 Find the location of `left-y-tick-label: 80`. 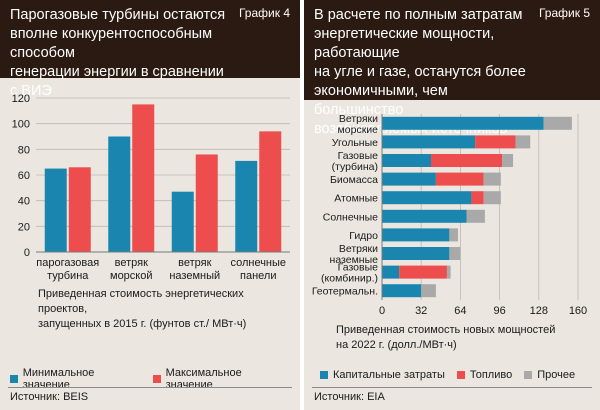

left-y-tick-label: 80 is located at coordinates (24, 150).